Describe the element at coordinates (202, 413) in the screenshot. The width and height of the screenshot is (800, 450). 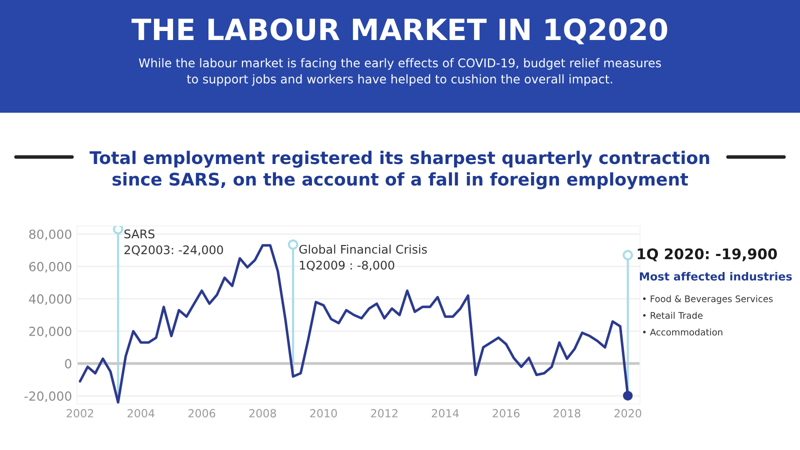
I see `x-tick-label: 2006` at that location.